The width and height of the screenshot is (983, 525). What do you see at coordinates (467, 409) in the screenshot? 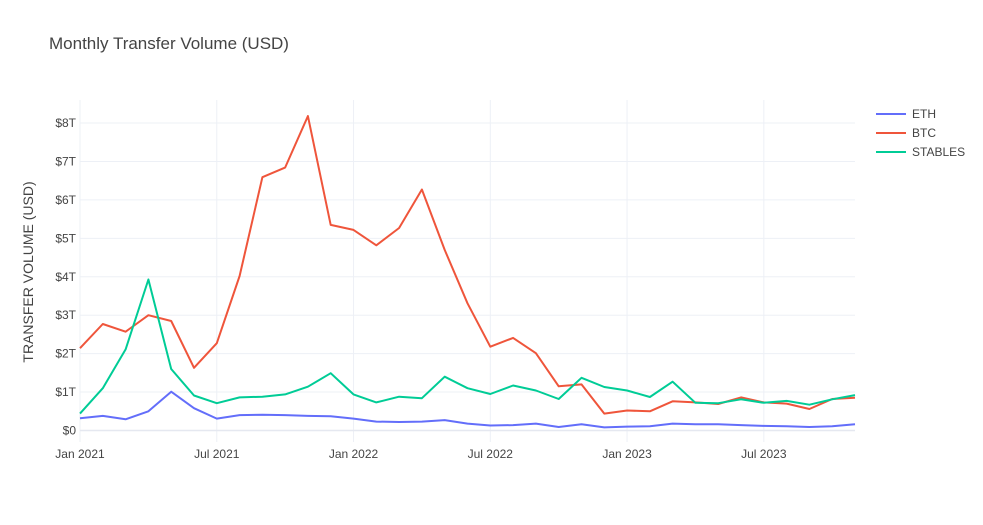
I see `series-line-eth` at bounding box center [467, 409].